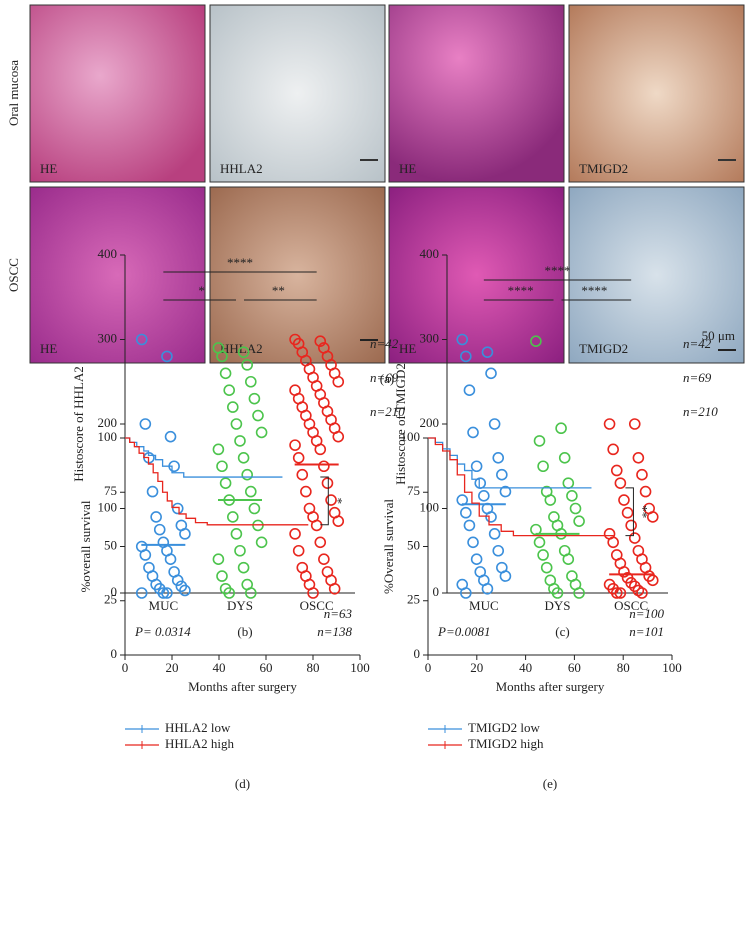 This screenshot has width=753, height=940. What do you see at coordinates (172, 667) in the screenshot?
I see `x-tick-label: 20` at bounding box center [172, 667].